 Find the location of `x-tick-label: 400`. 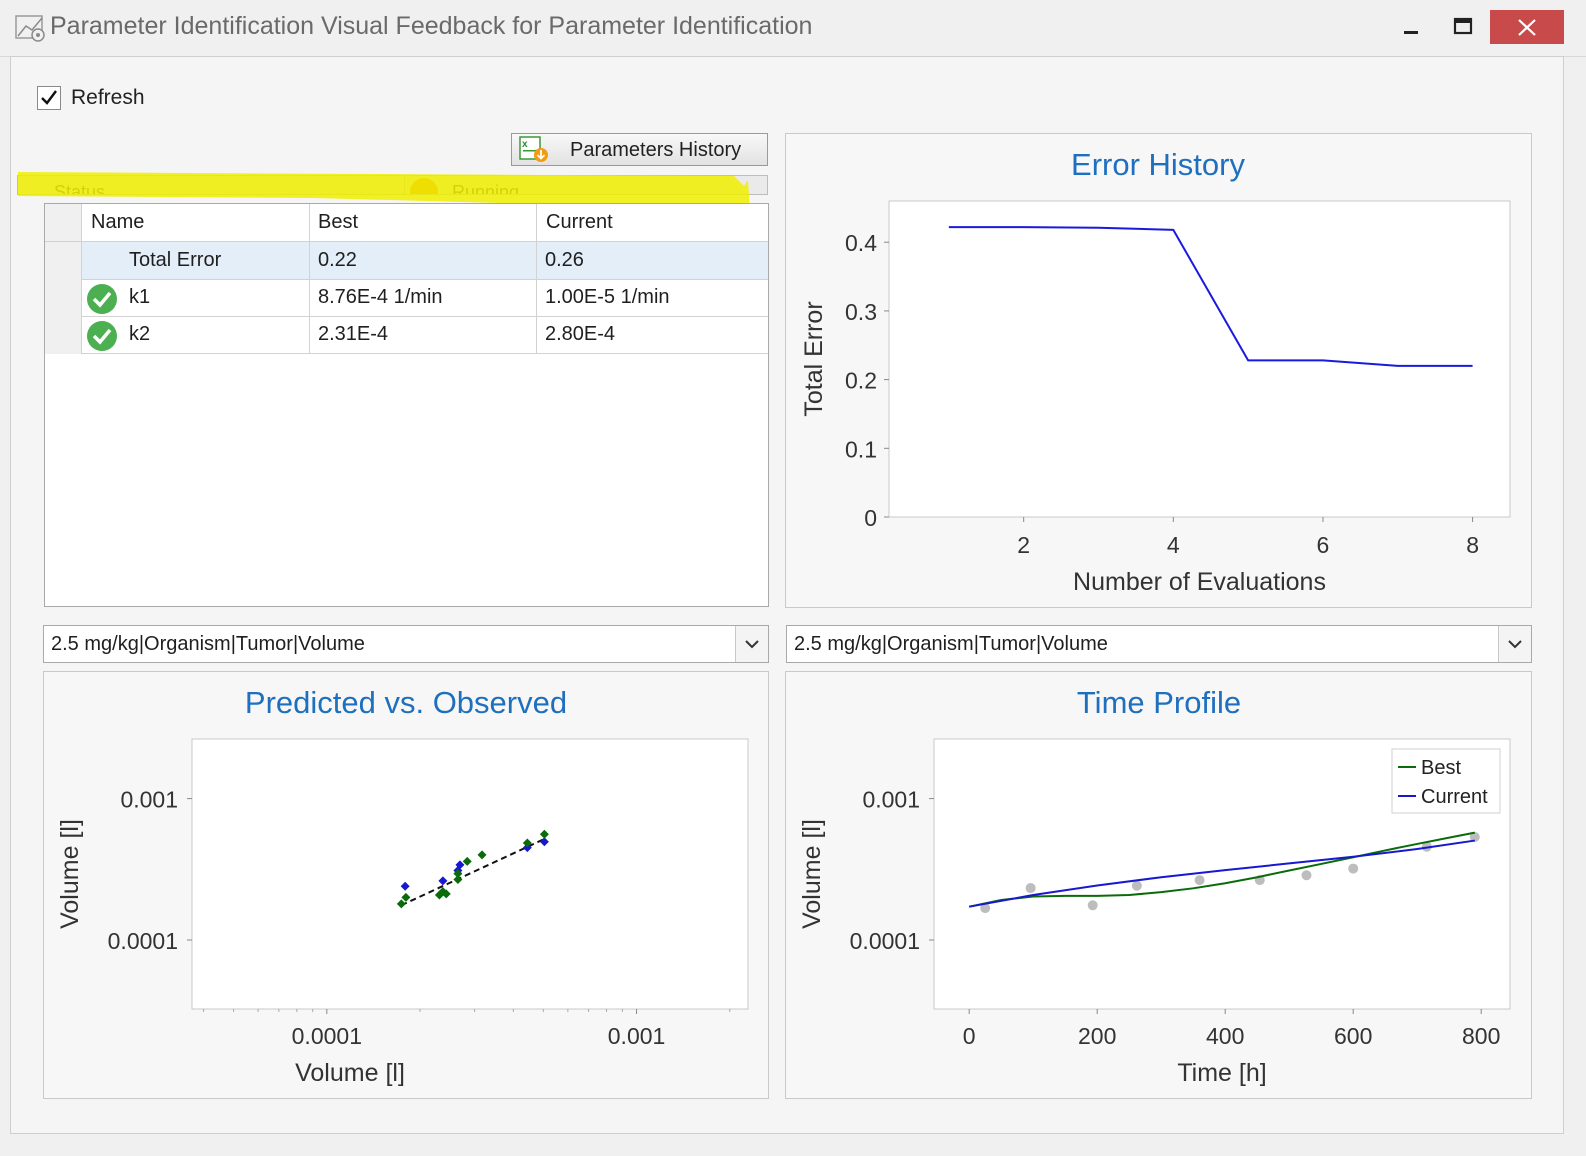

x-tick-label: 400 is located at coordinates (1225, 1036).